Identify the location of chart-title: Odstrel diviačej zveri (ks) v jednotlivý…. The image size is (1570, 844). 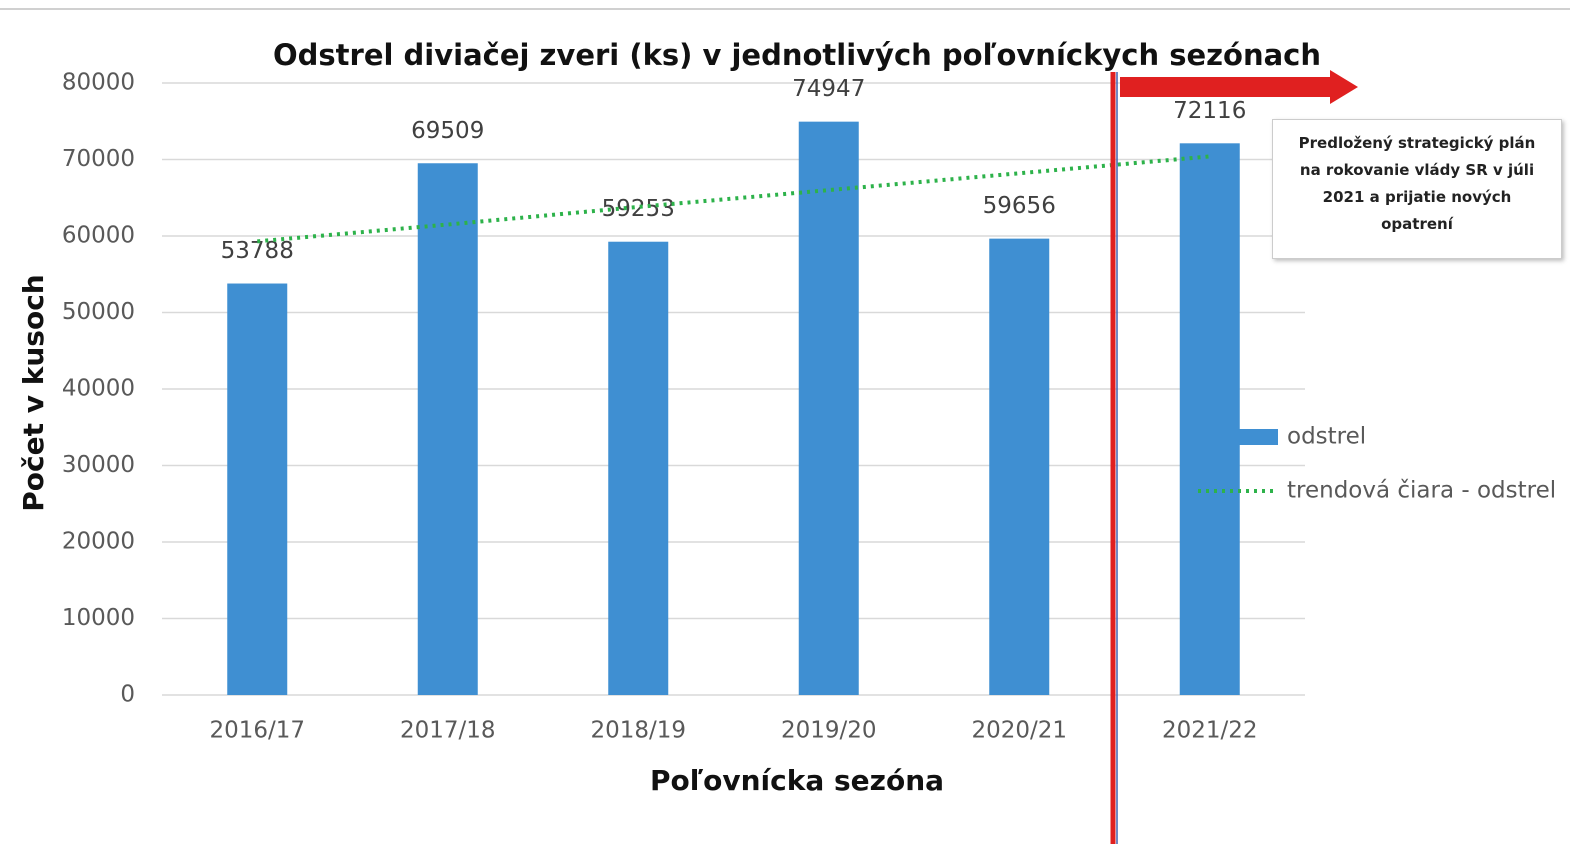
(797, 55).